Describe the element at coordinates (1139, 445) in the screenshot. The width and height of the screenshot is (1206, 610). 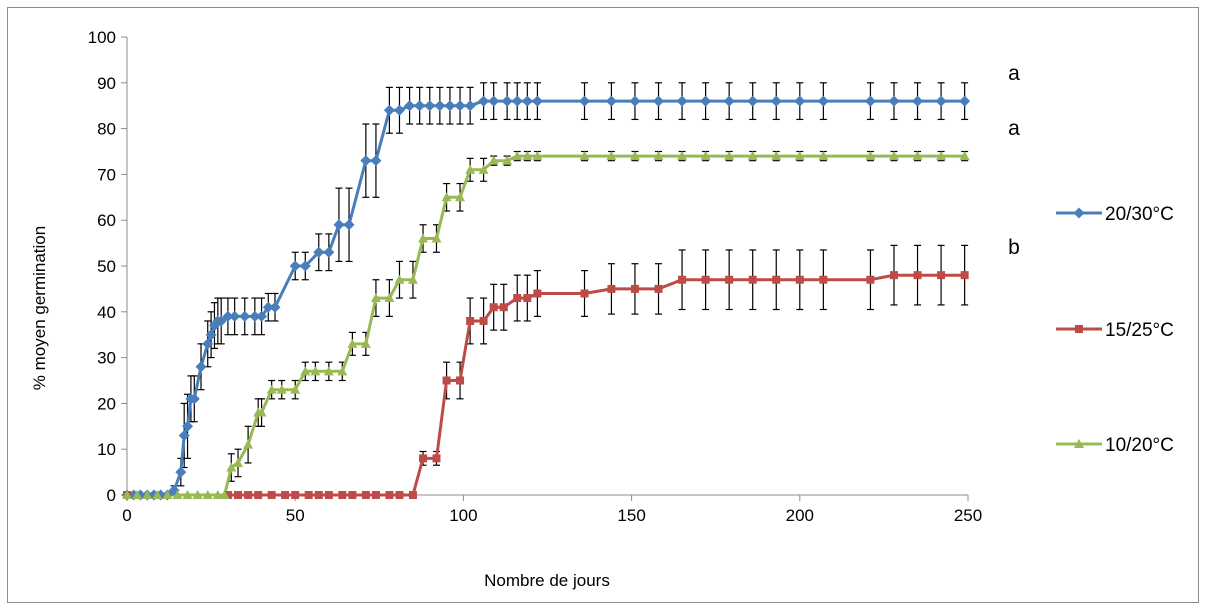
I see `legend-label-10-20: 10/20°C` at that location.